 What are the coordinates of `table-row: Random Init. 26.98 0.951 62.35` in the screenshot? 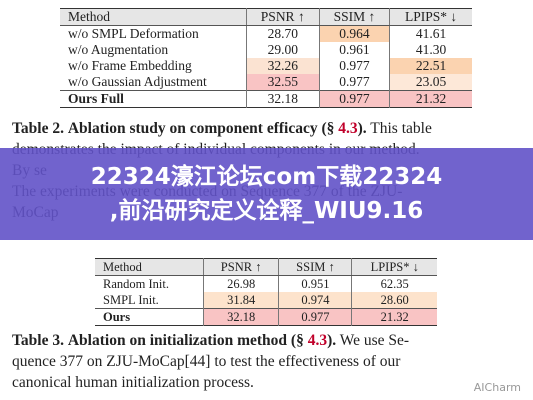 It's located at (266, 283).